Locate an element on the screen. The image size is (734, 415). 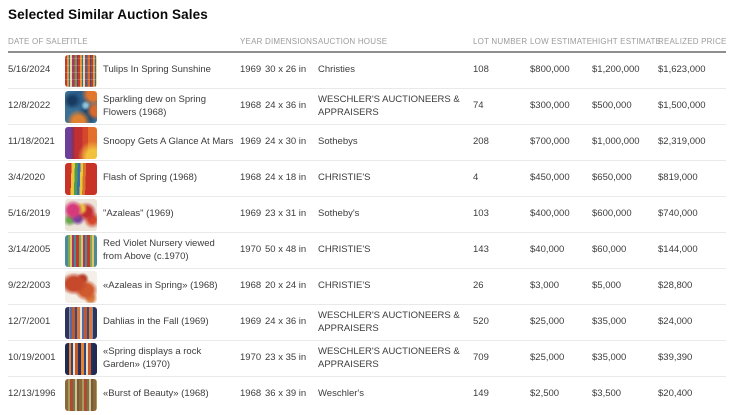
column-header-dimensions: DIMENSIONS is located at coordinates (291, 41).